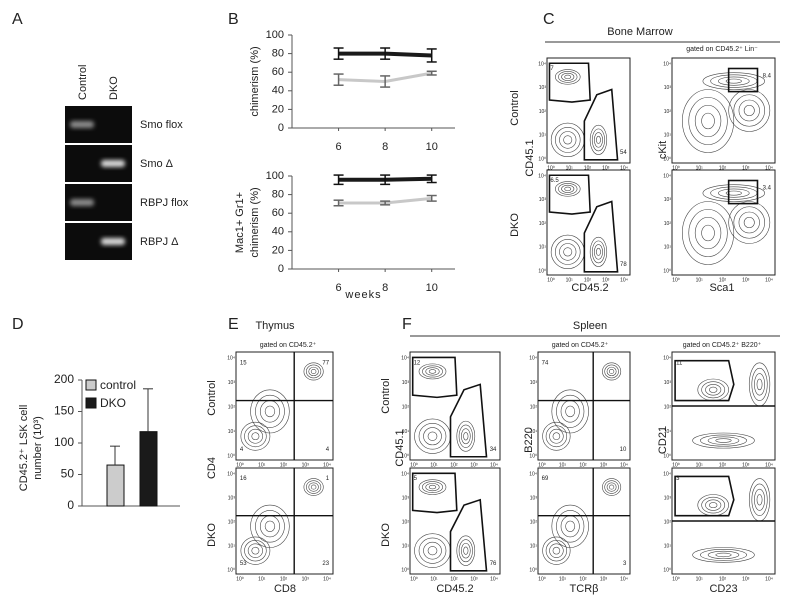  Describe the element at coordinates (91, 403) in the screenshot. I see `legend-swatch` at that location.